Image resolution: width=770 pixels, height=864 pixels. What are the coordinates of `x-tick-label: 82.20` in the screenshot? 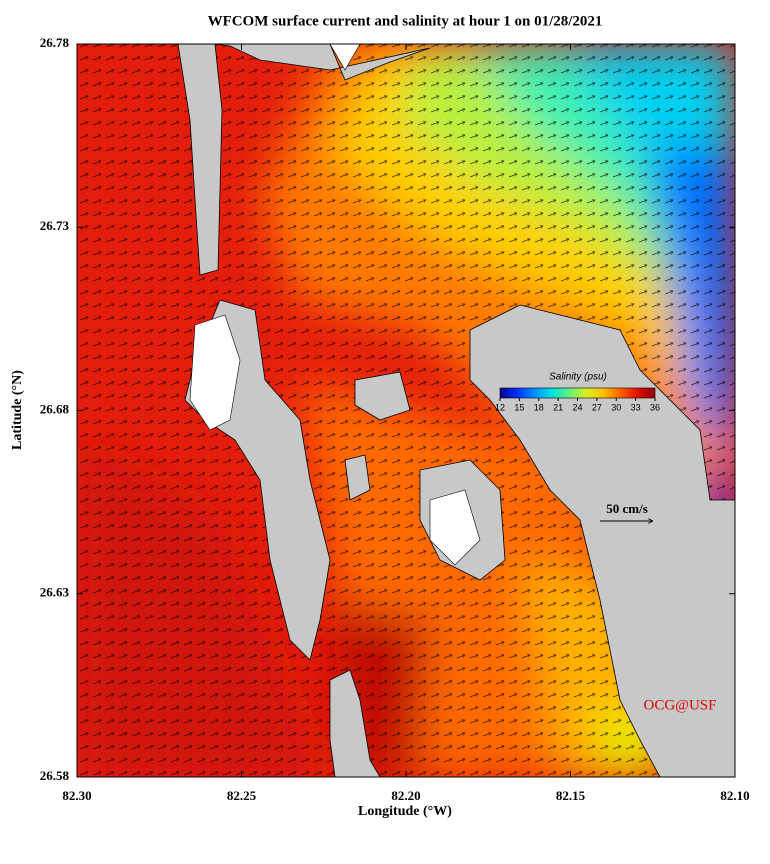 It's located at (405, 795).